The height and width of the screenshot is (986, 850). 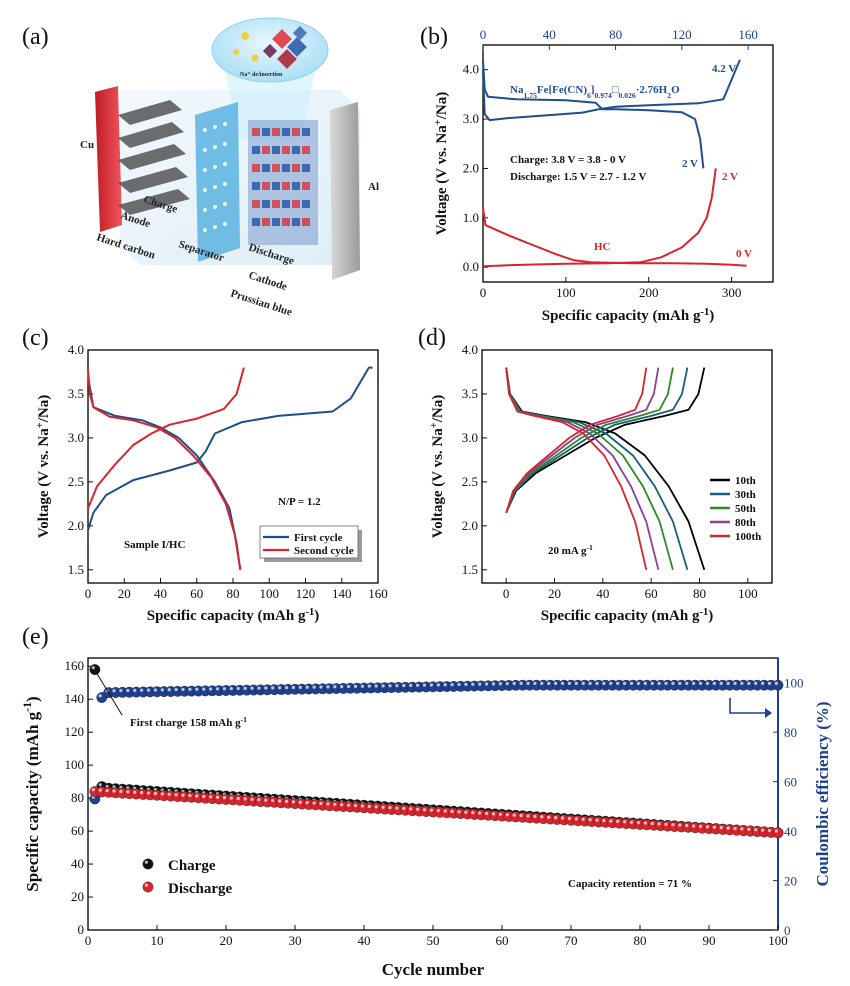 I want to click on chart-c-ylabel-part: Voltage (V vs. Na, so click(x=44, y=483).